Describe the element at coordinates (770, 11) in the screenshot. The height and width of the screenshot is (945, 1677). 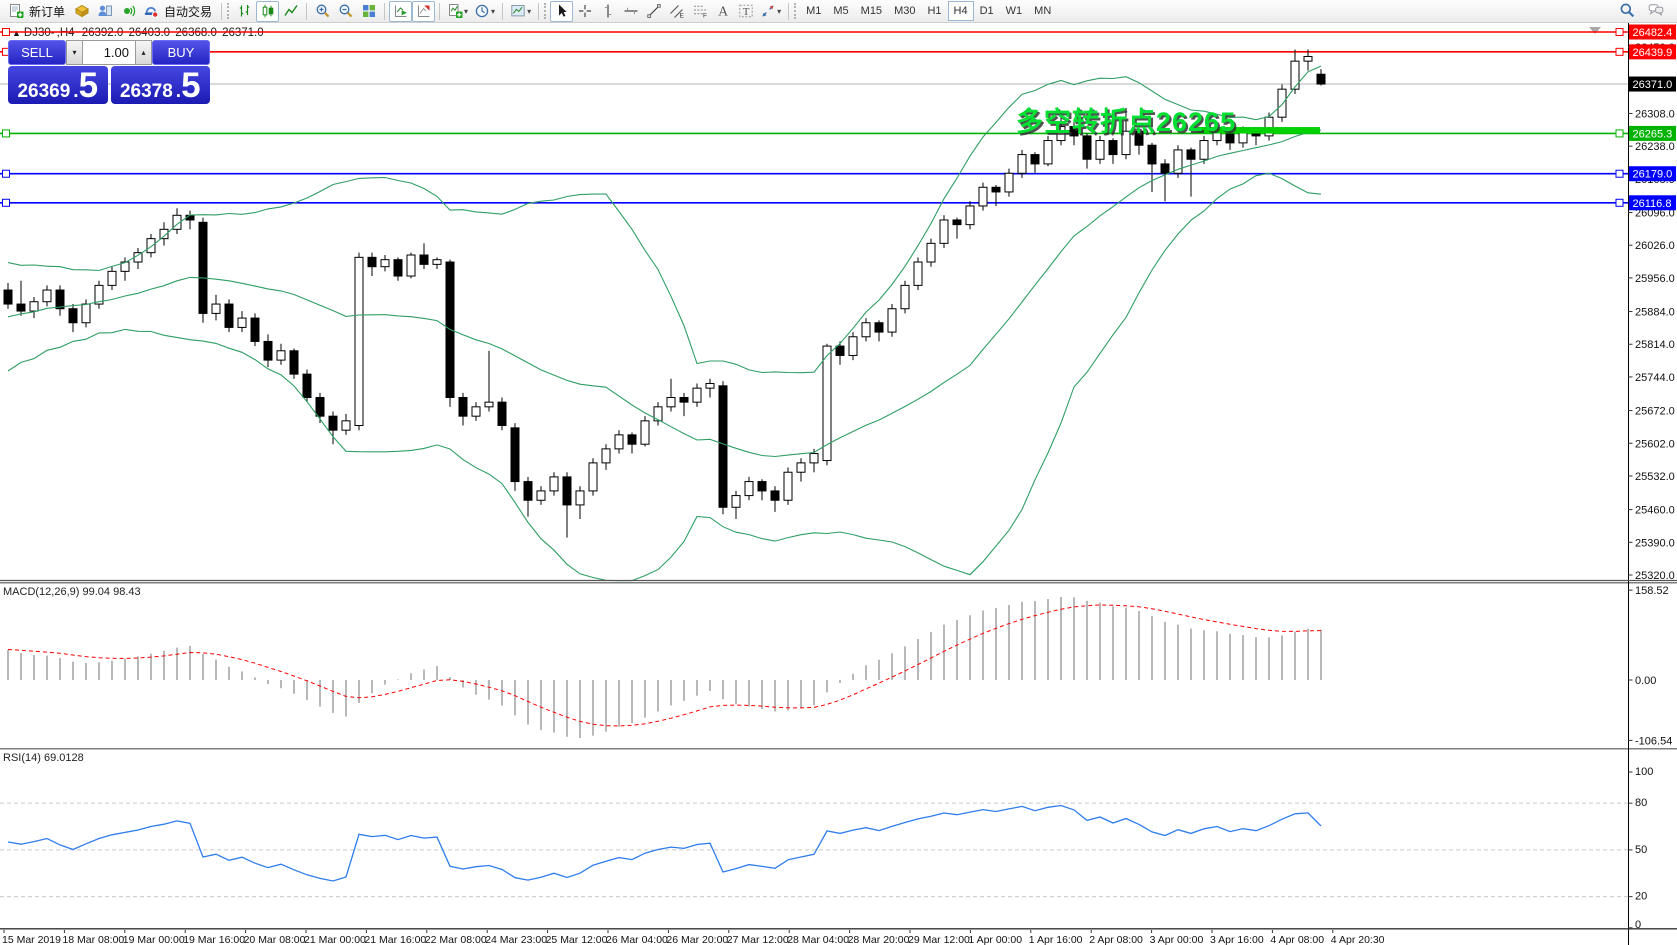
I see `arrows-button: ▾` at that location.